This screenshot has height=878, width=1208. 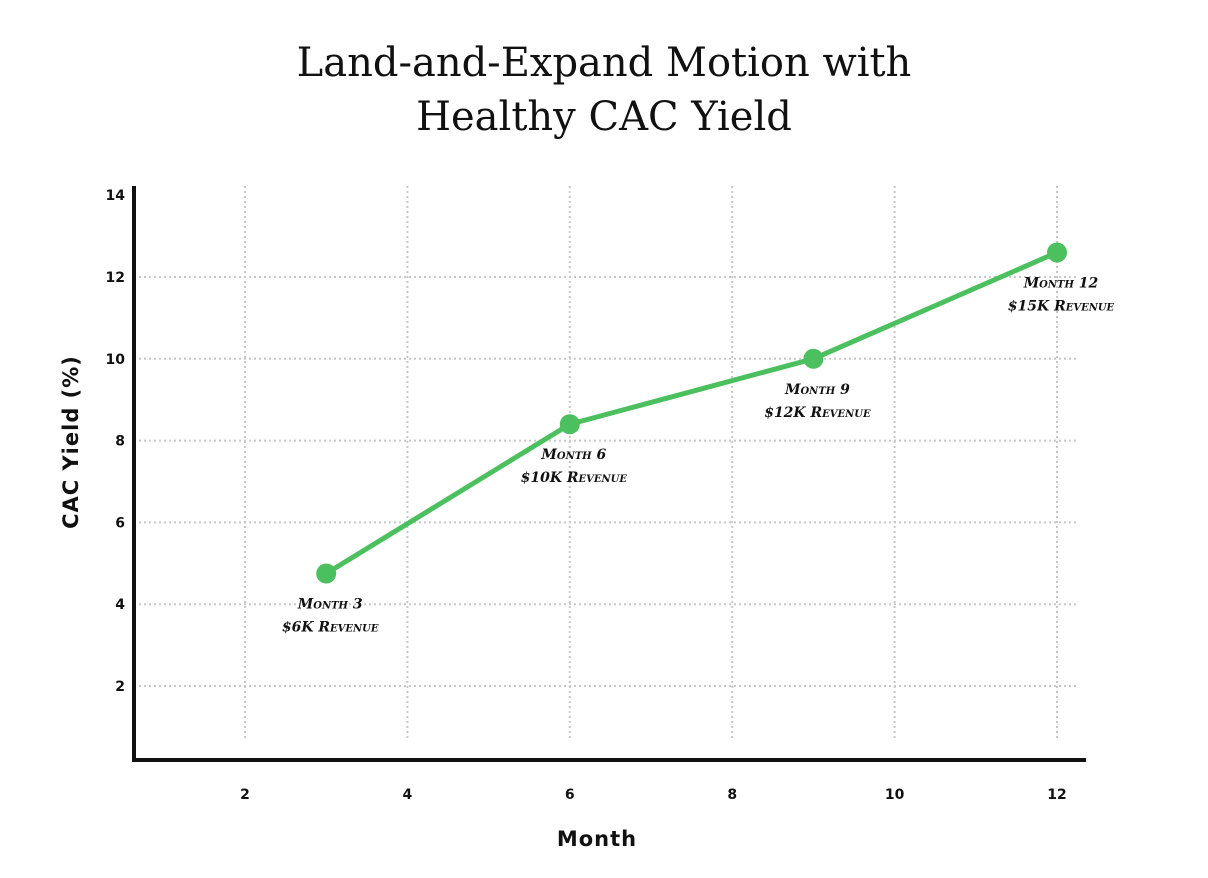 What do you see at coordinates (732, 795) in the screenshot?
I see `x-tick-label: 8` at bounding box center [732, 795].